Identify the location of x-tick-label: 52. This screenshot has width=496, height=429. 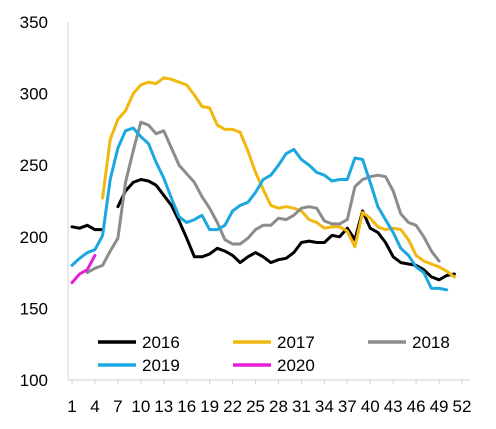
(462, 406).